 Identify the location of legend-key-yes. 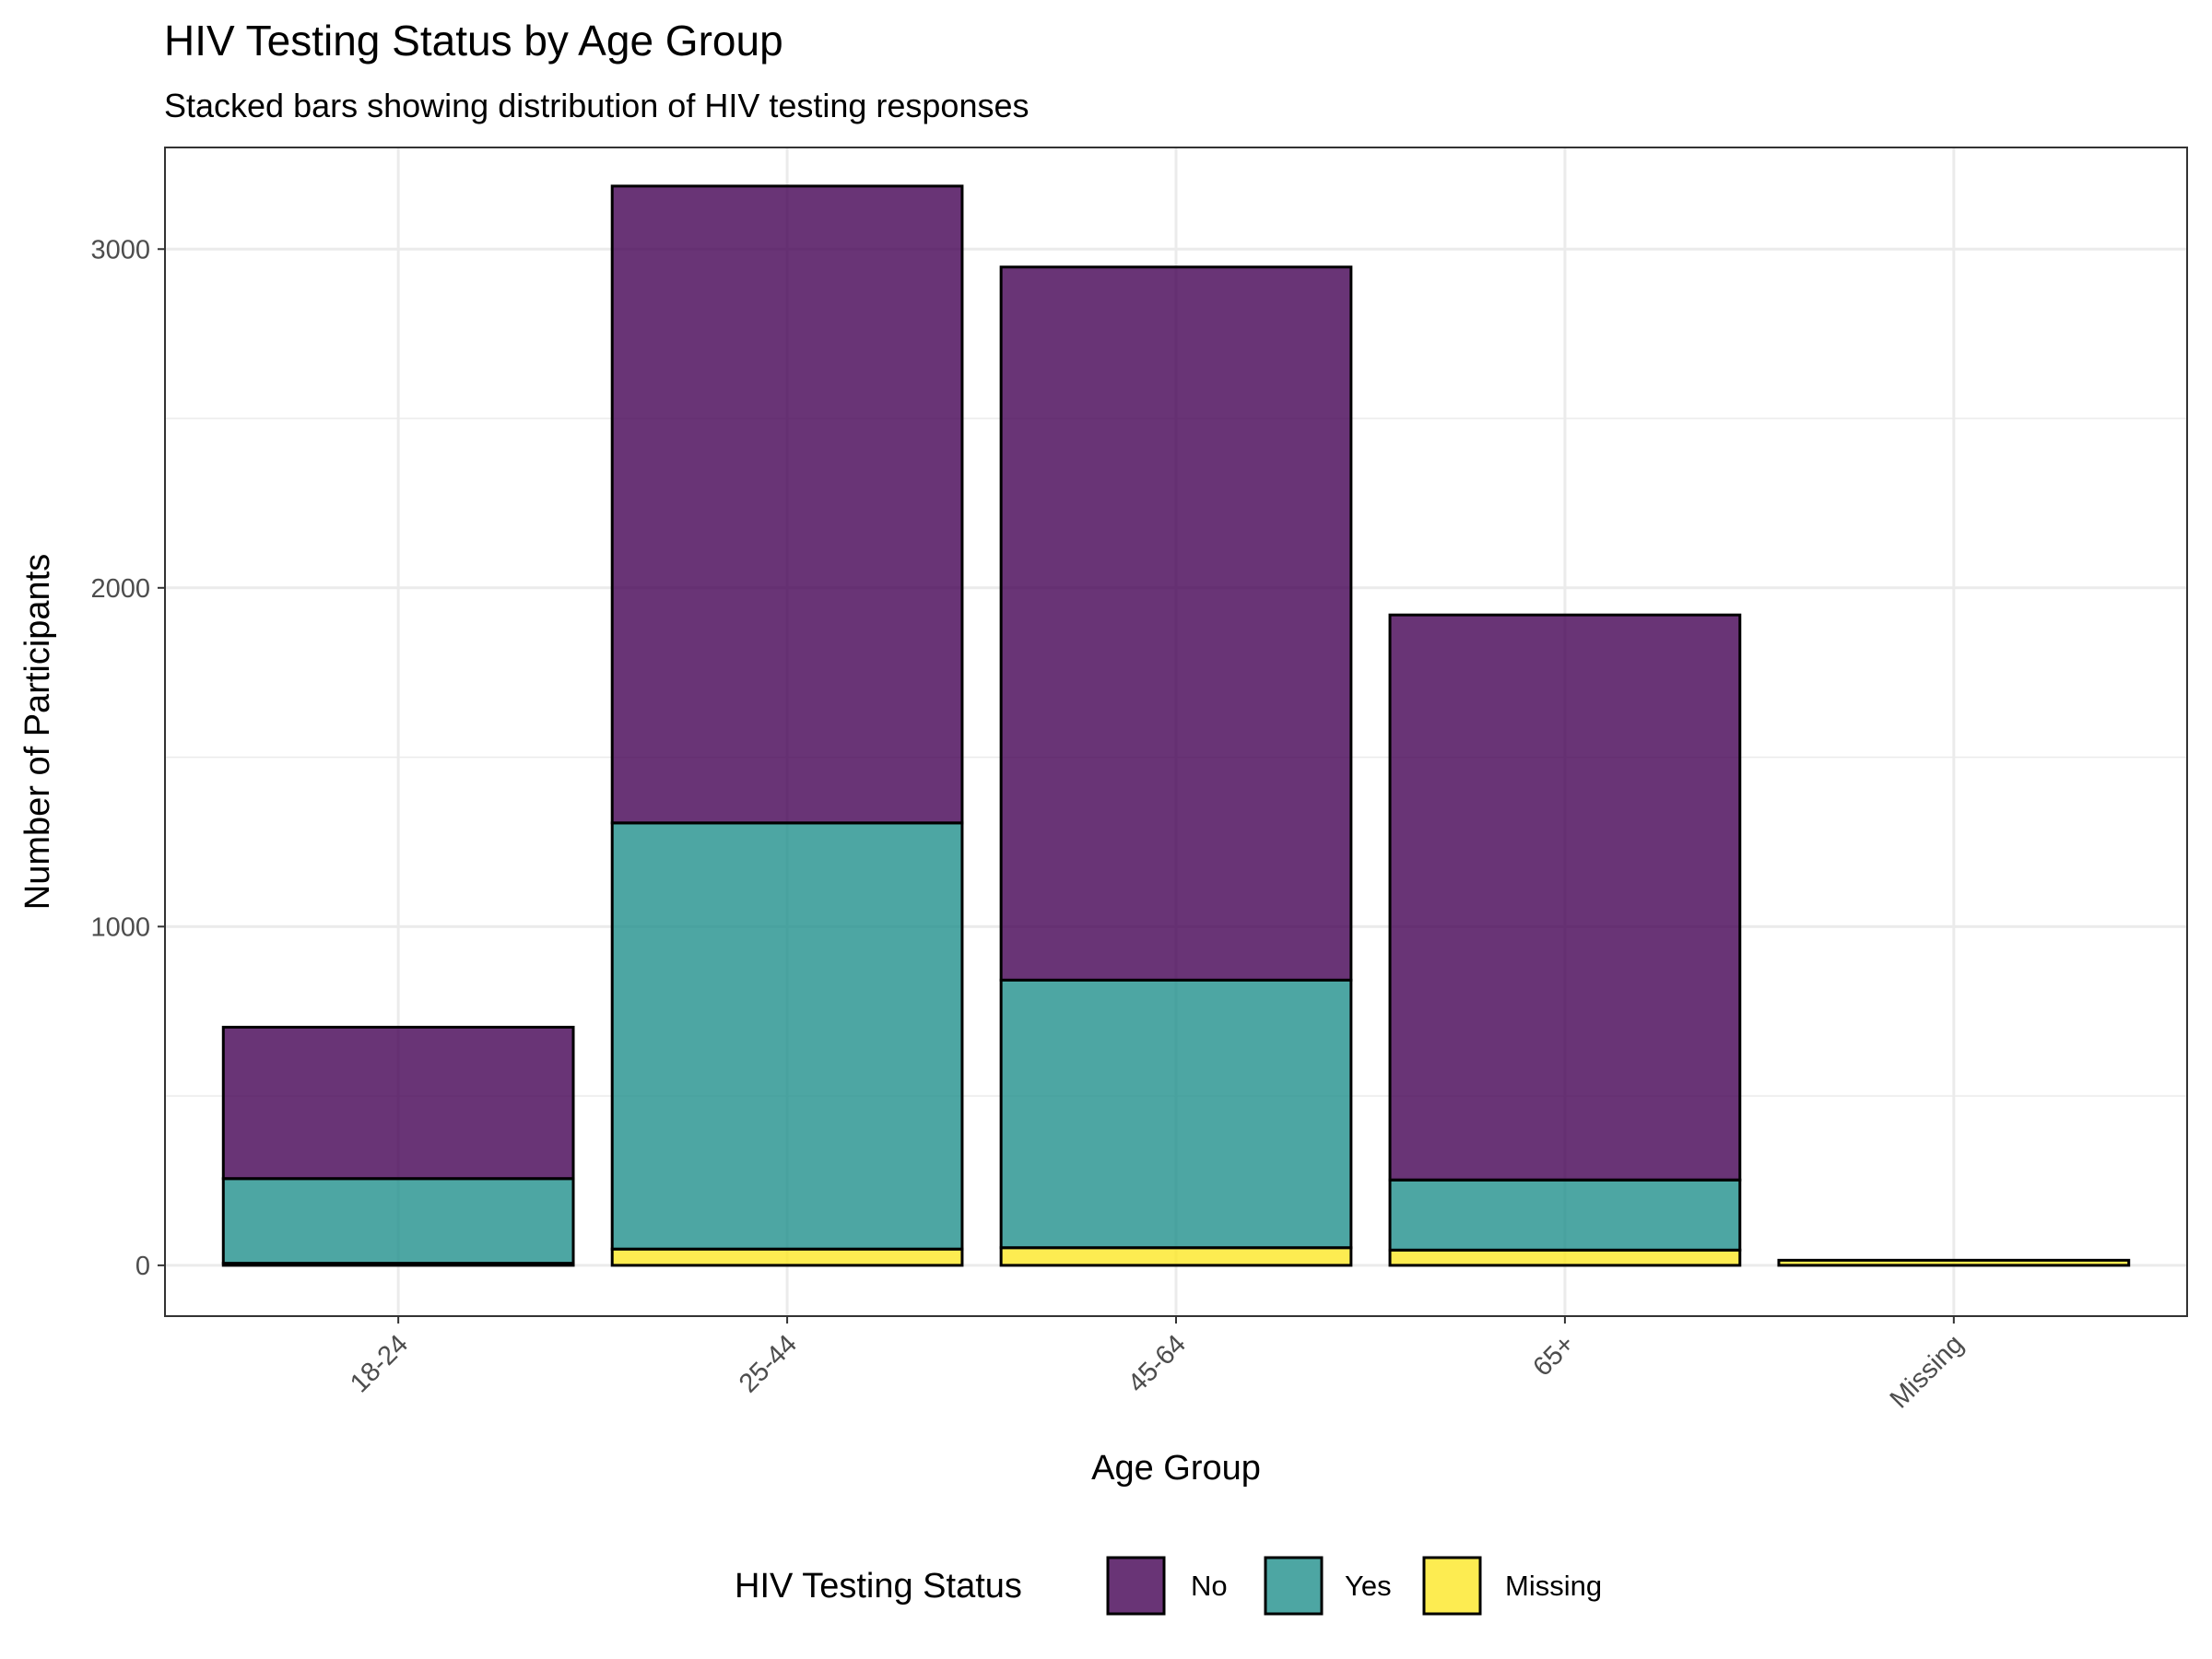
(1294, 1586).